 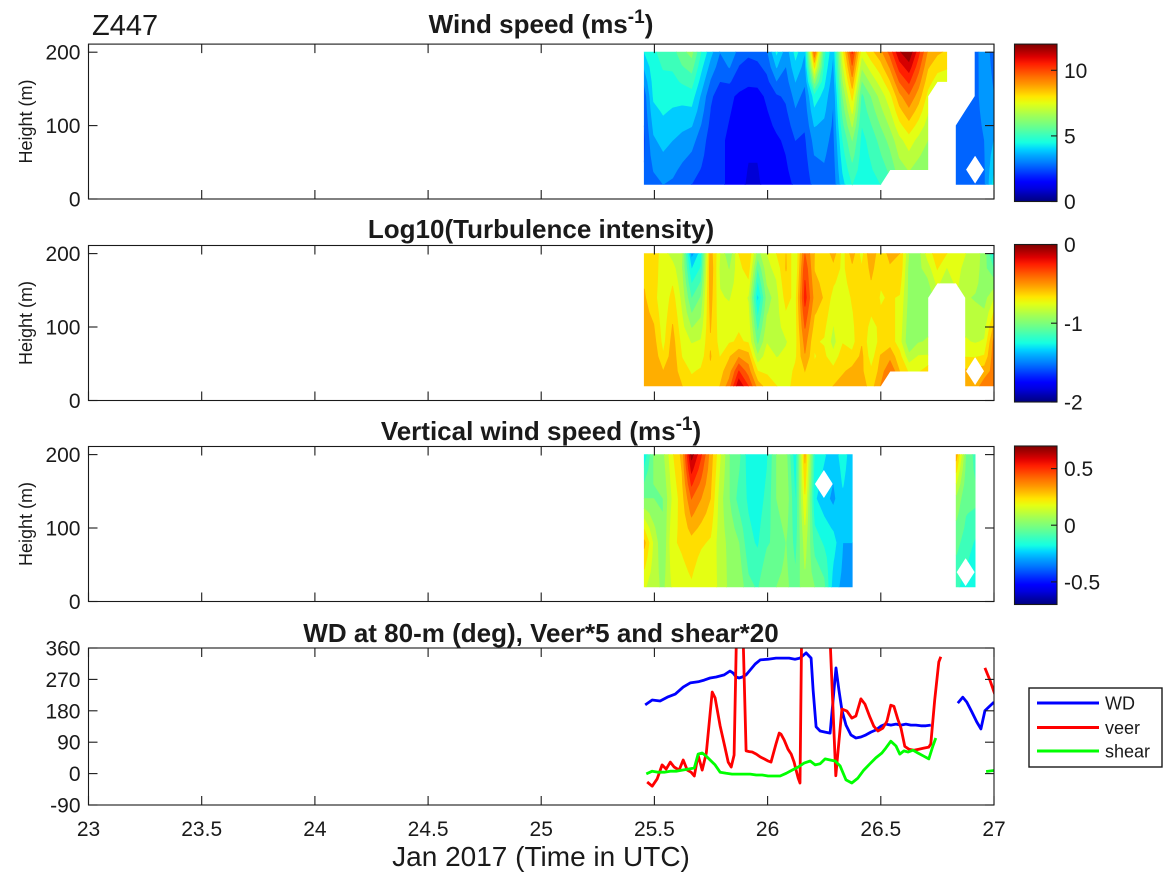 I want to click on svg-text: WD, so click(x=1120, y=704).